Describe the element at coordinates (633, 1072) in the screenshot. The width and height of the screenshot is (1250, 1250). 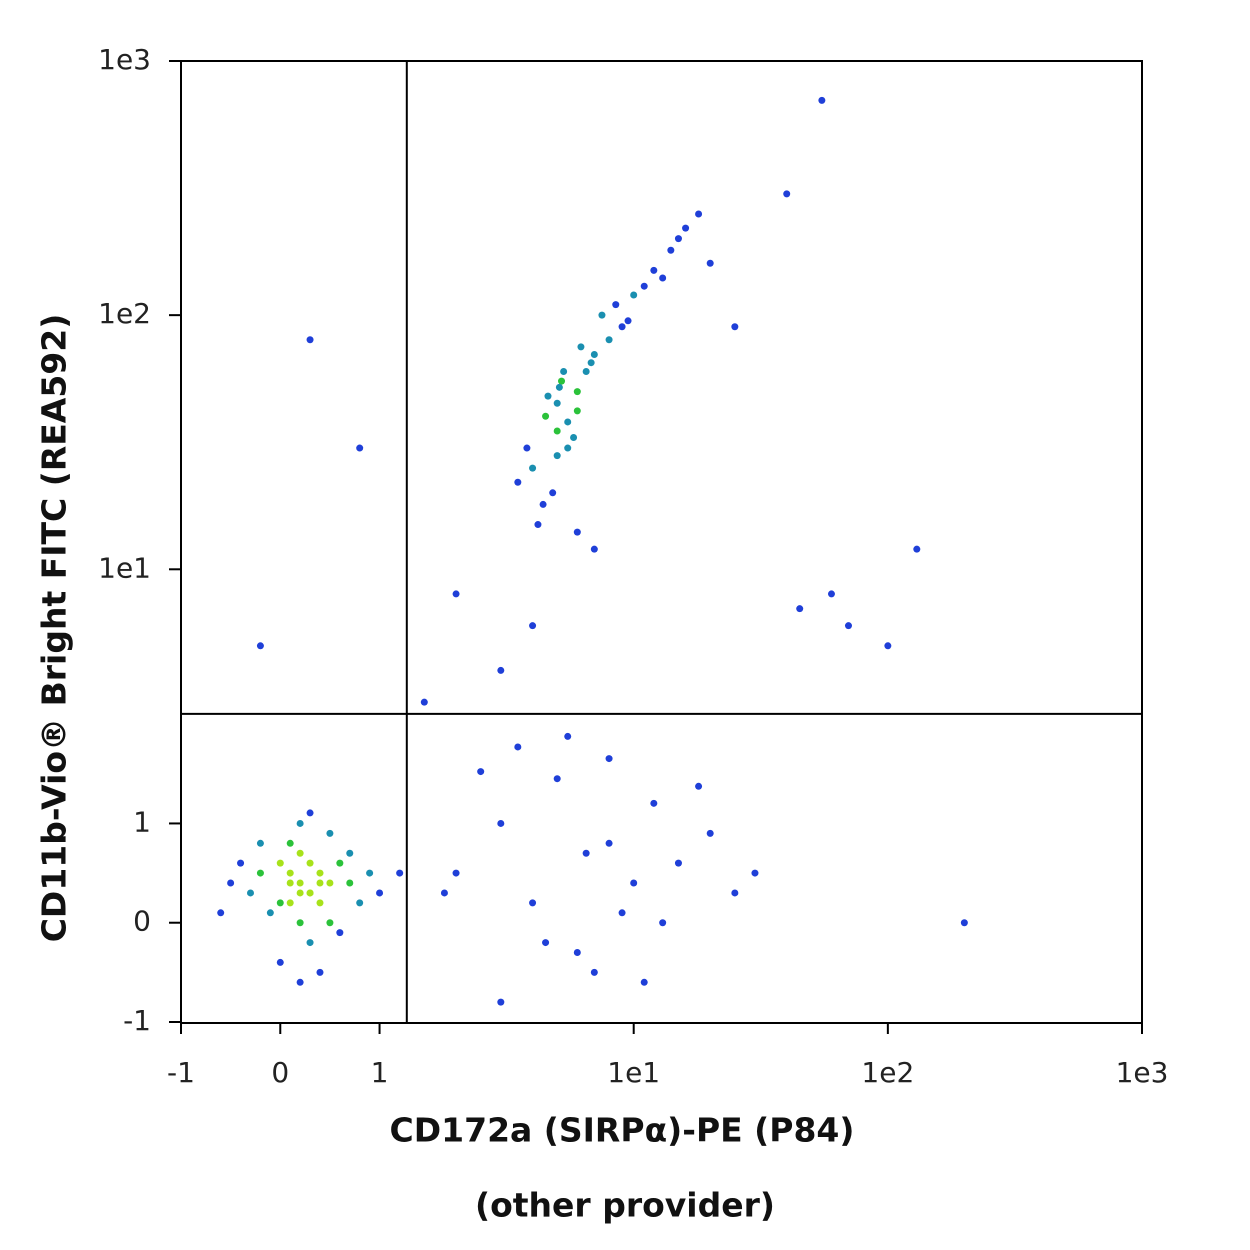
I see `x-tick-label: 1e1` at that location.